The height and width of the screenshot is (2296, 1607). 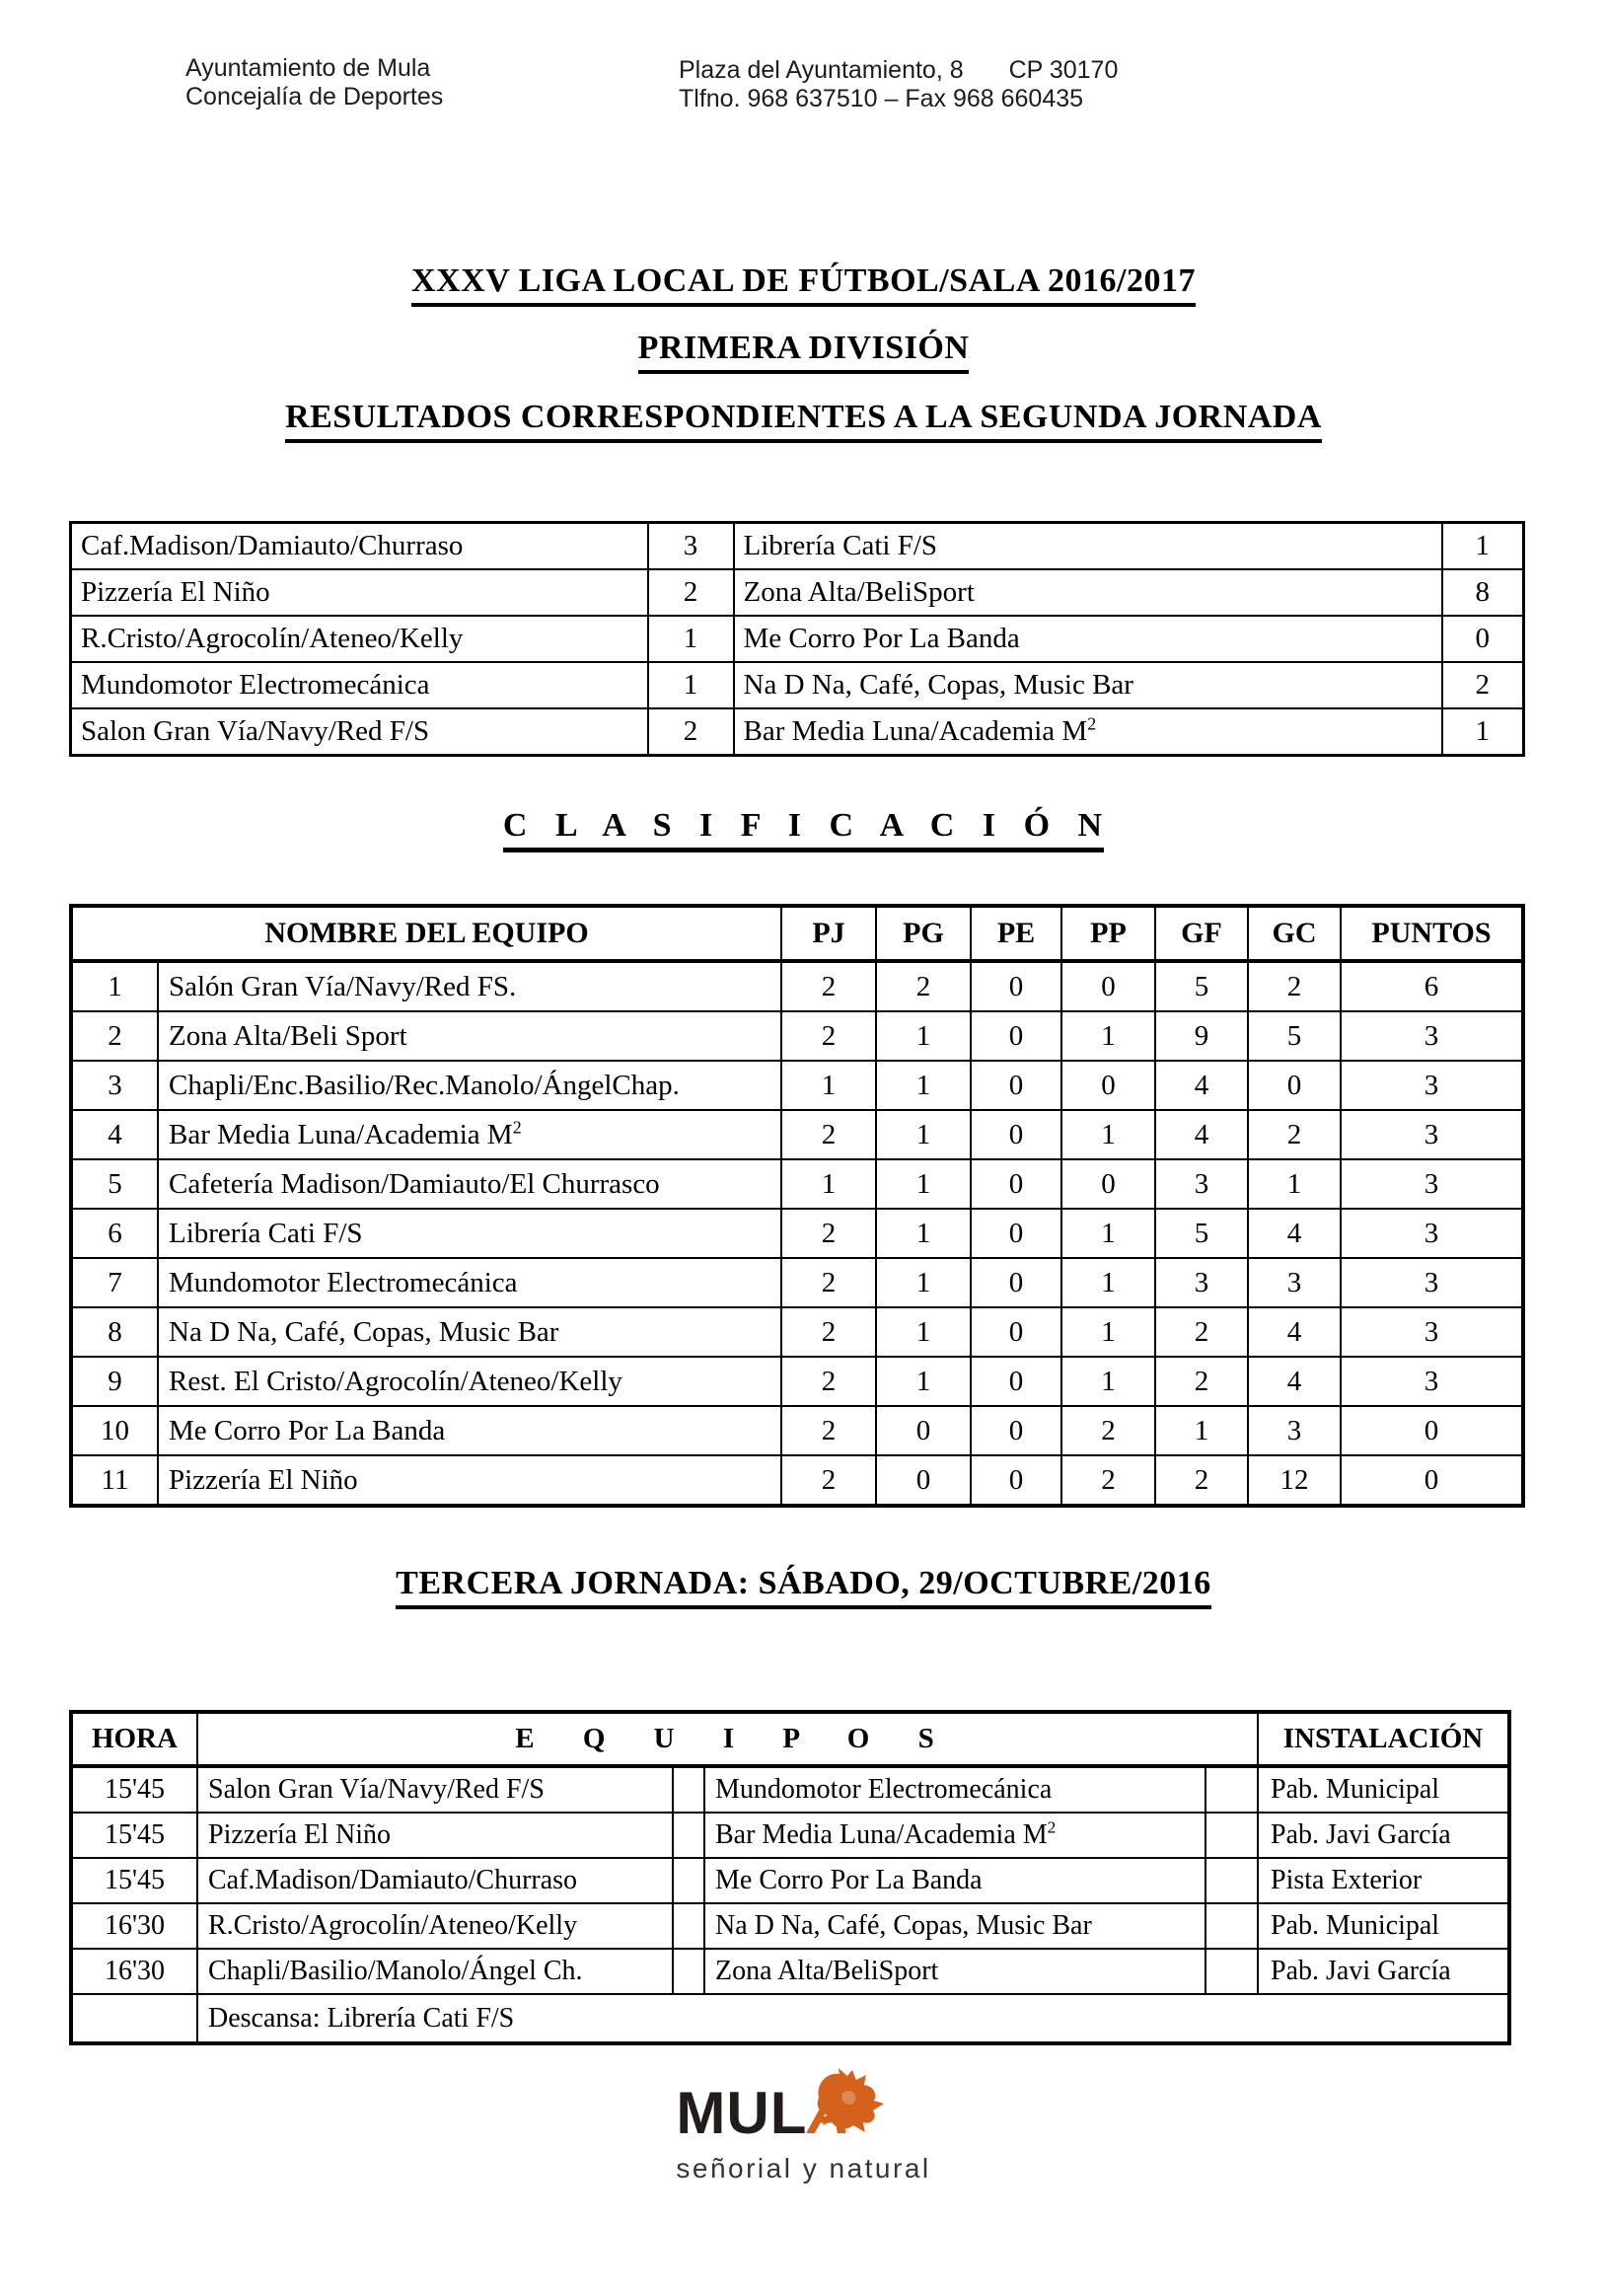 What do you see at coordinates (114, 1283) in the screenshot?
I see `position-cell: 7` at bounding box center [114, 1283].